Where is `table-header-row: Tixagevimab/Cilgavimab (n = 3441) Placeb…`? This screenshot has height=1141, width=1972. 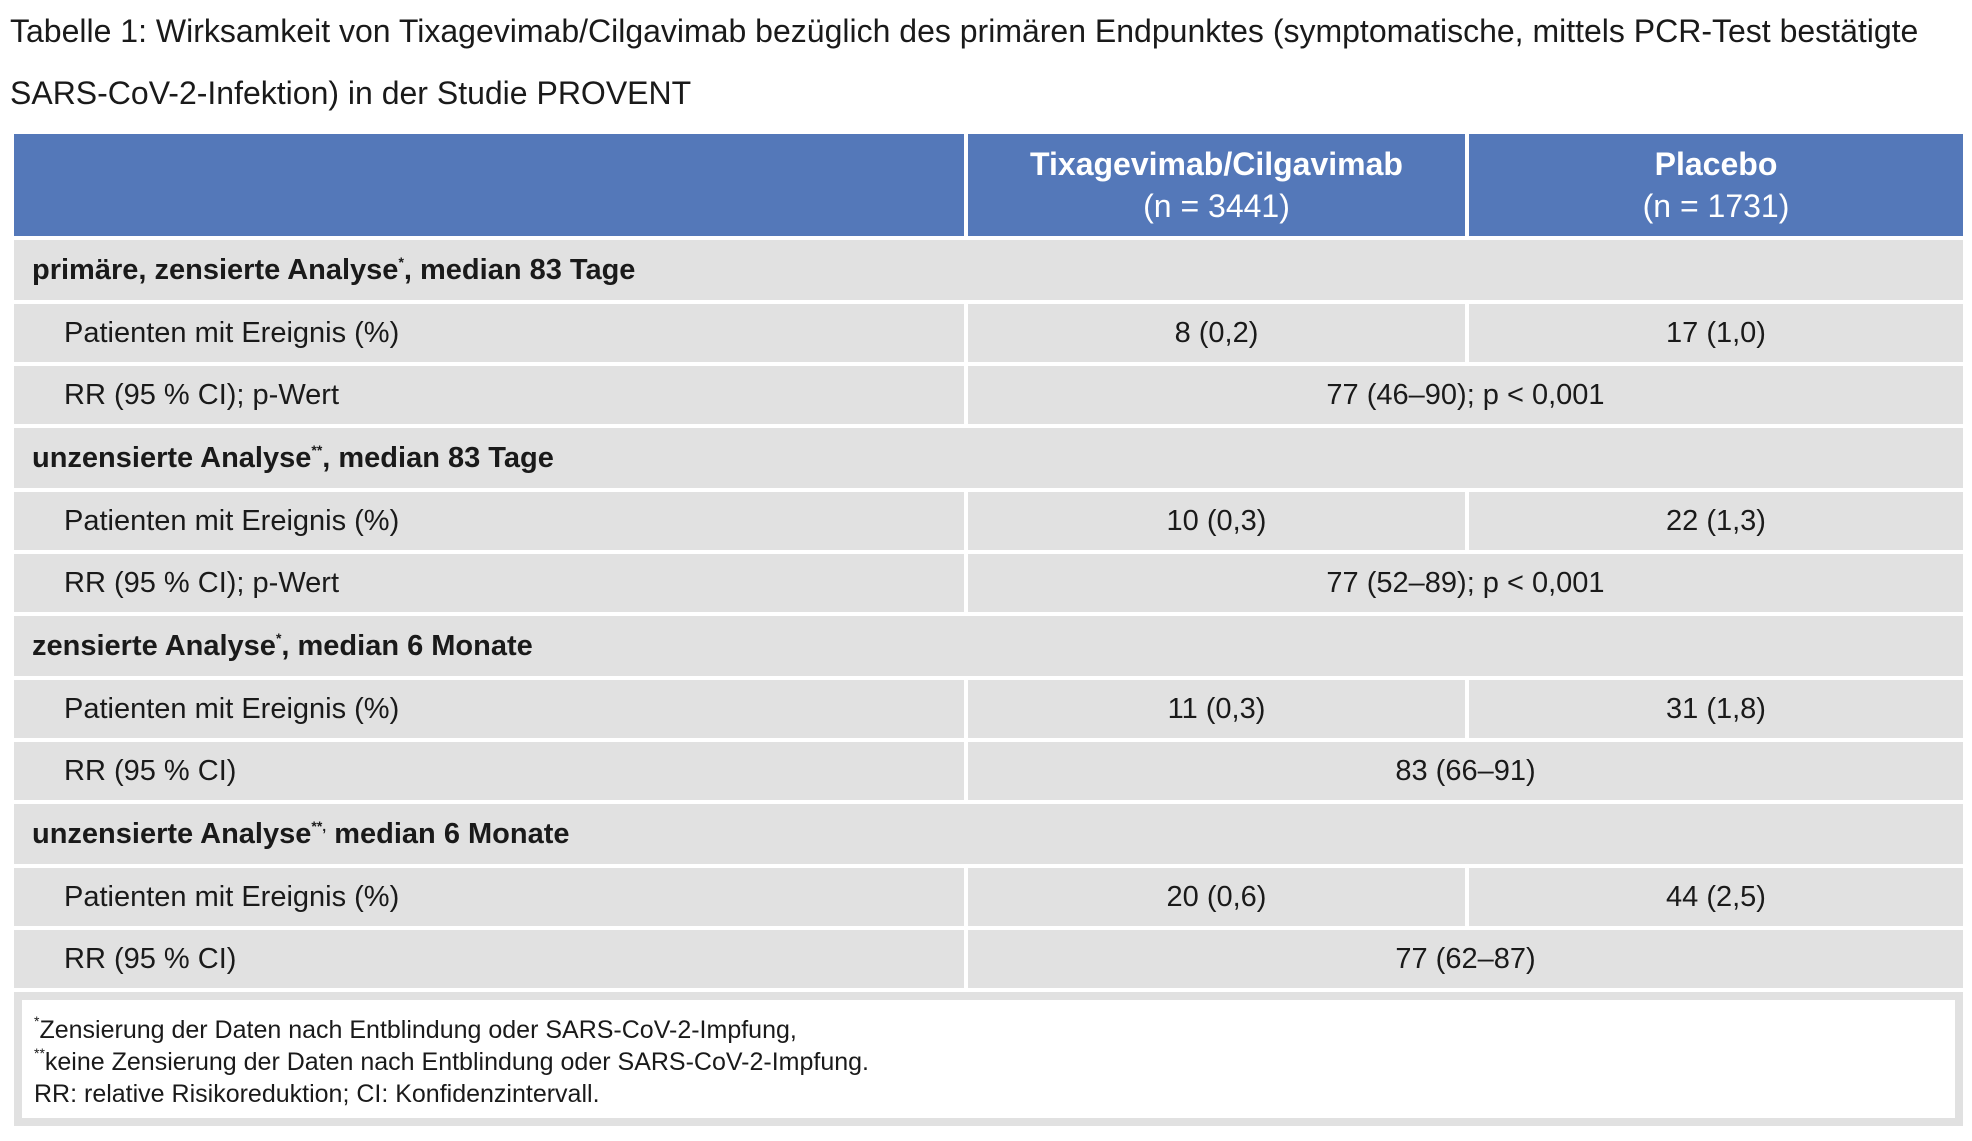
table-header-row: Tixagevimab/Cilgavimab (n = 3441) Placeb… is located at coordinates (988, 185).